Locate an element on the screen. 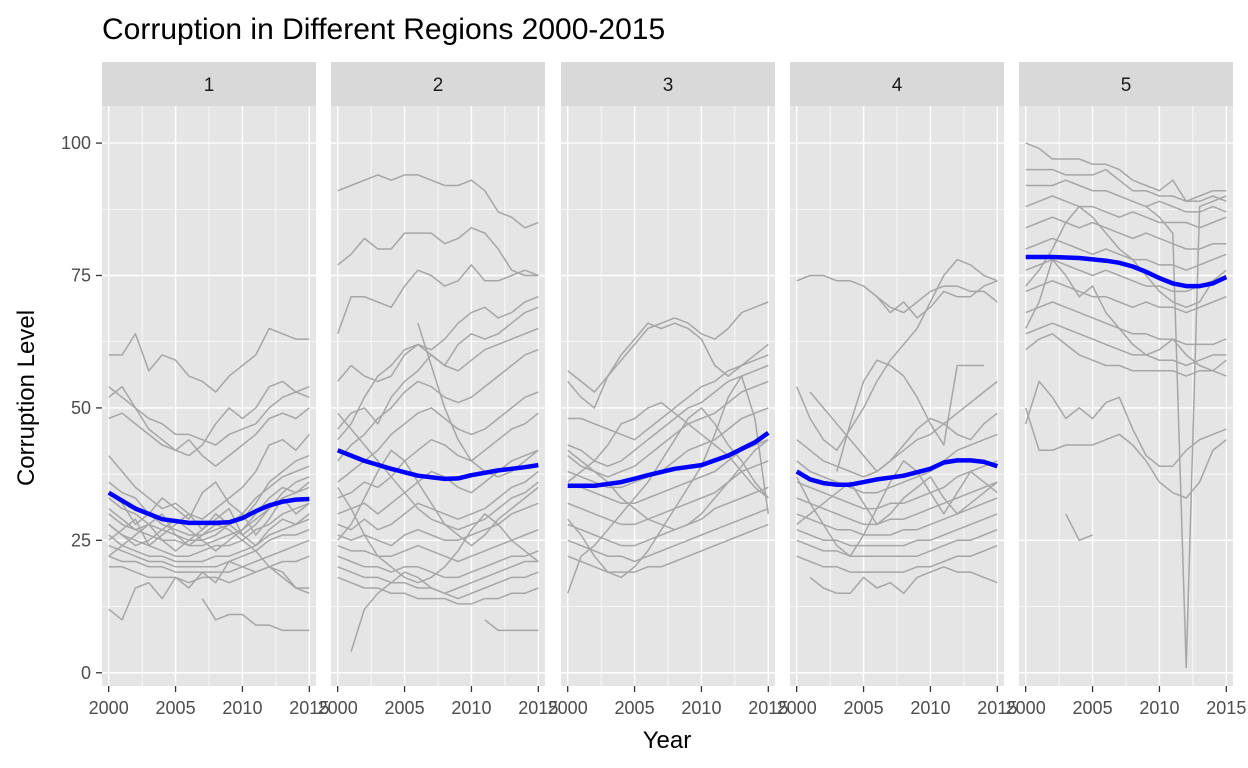 Image resolution: width=1248 pixels, height=768 pixels. facet-strip-label: 3 is located at coordinates (668, 85).